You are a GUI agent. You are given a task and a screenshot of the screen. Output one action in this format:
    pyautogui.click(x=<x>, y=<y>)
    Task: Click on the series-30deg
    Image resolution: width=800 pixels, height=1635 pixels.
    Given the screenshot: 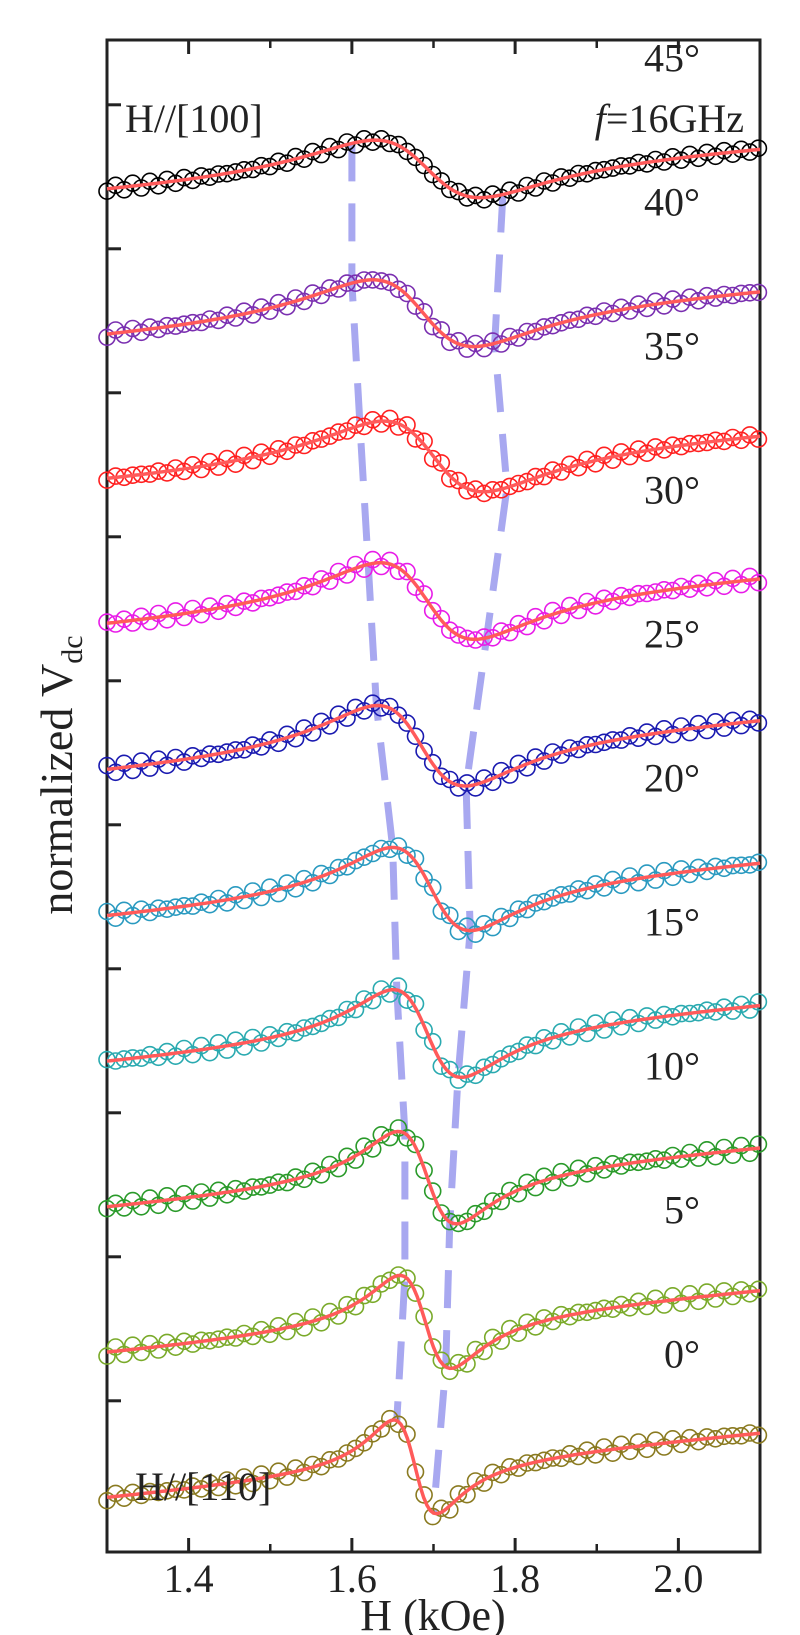 What is the action you would take?
    pyautogui.click(x=433, y=599)
    